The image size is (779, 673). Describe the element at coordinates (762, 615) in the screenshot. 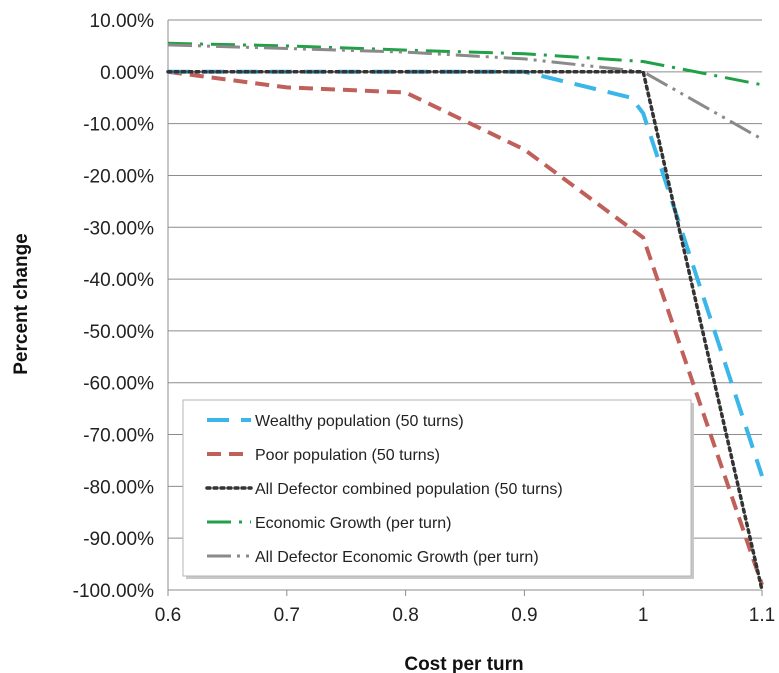

I see `x-tick-label: 1.1` at that location.